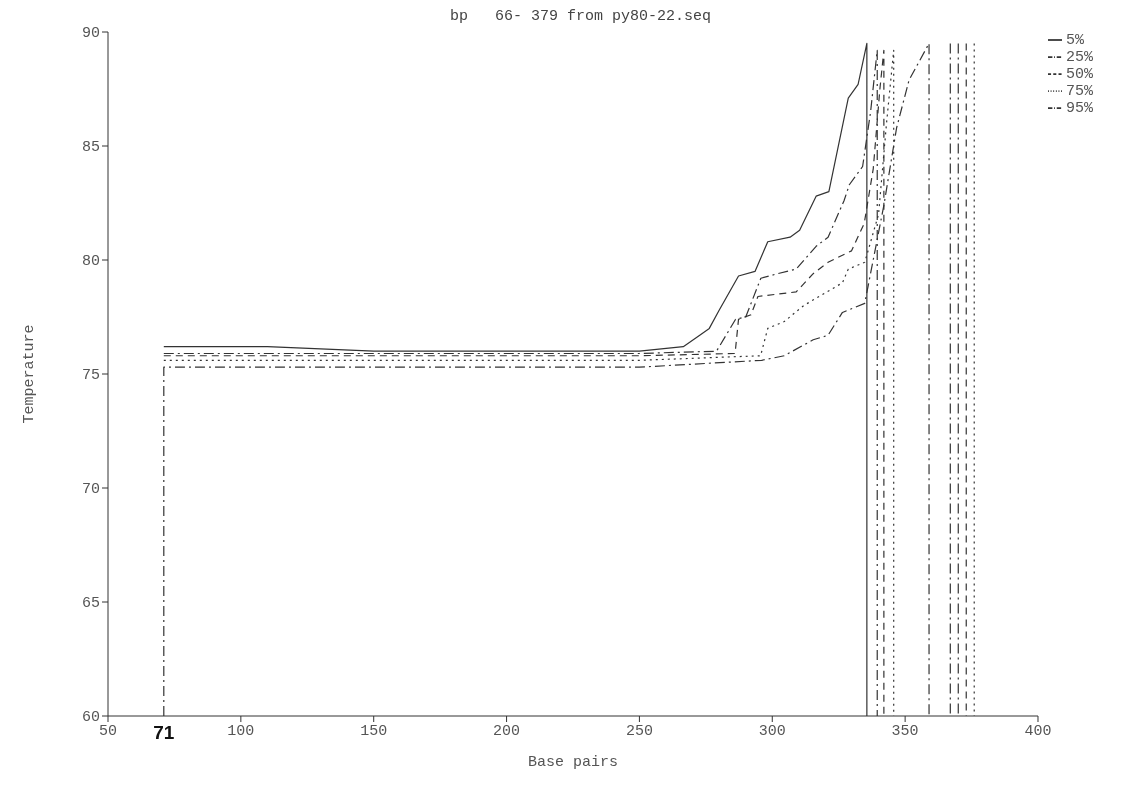 This screenshot has height=808, width=1121. What do you see at coordinates (90, 490) in the screenshot?
I see `y-tick-label: 70` at bounding box center [90, 490].